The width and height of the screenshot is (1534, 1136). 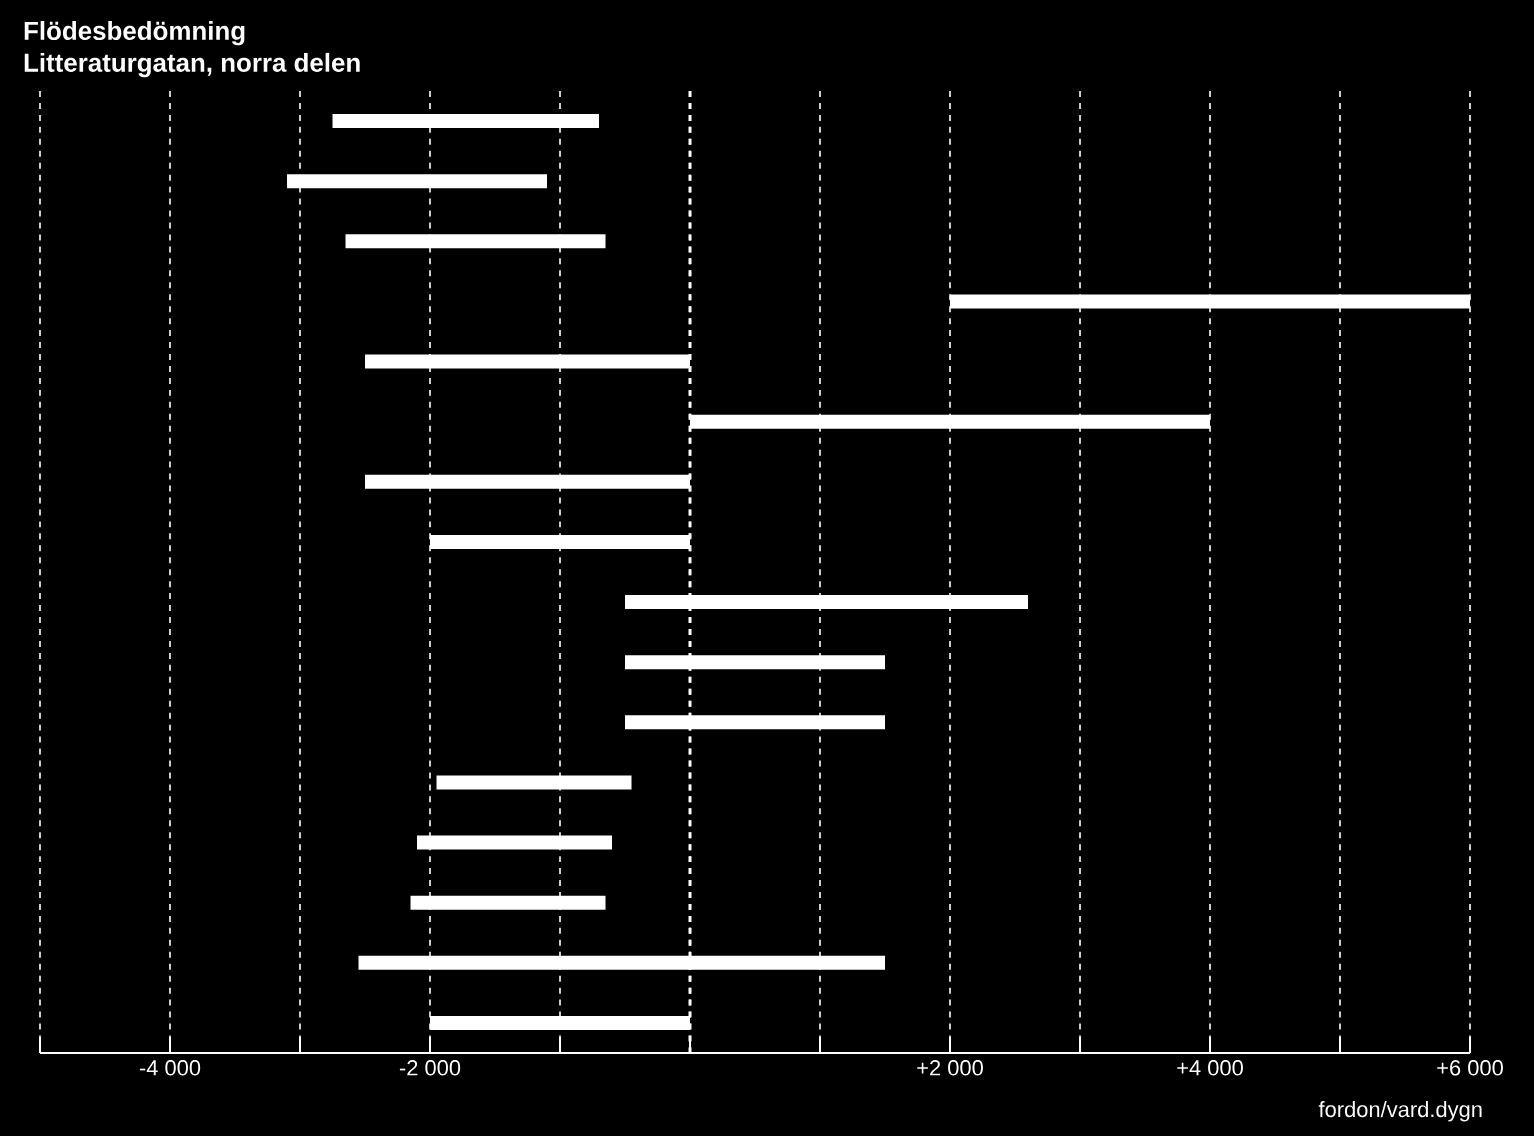 I want to click on x-axis-title: fordon/vard.dygn, so click(x=1400, y=1111).